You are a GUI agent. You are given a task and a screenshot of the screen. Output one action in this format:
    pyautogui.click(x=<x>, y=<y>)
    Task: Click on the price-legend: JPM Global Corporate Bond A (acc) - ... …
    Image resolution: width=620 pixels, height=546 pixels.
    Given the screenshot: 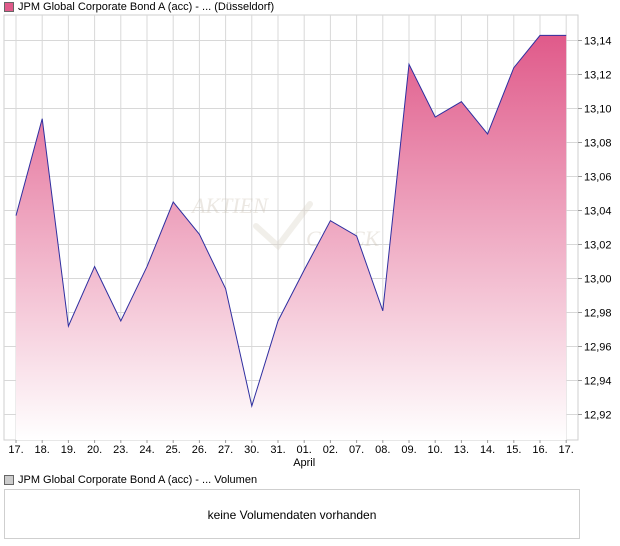 What is the action you would take?
    pyautogui.click(x=139, y=7)
    